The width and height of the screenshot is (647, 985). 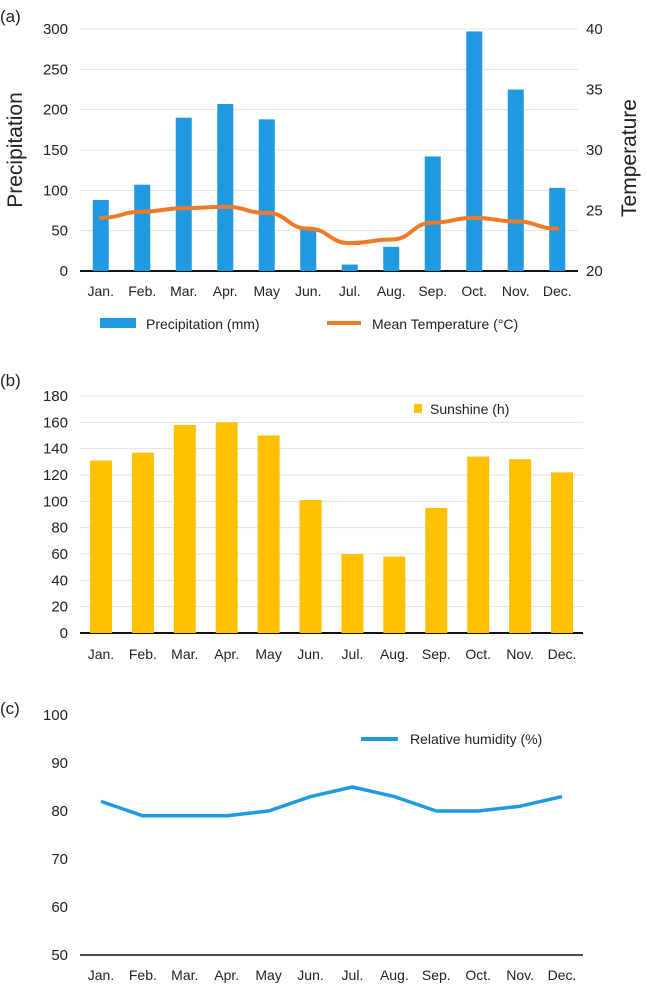 What do you see at coordinates (331, 801) in the screenshot?
I see `humidity-line` at bounding box center [331, 801].